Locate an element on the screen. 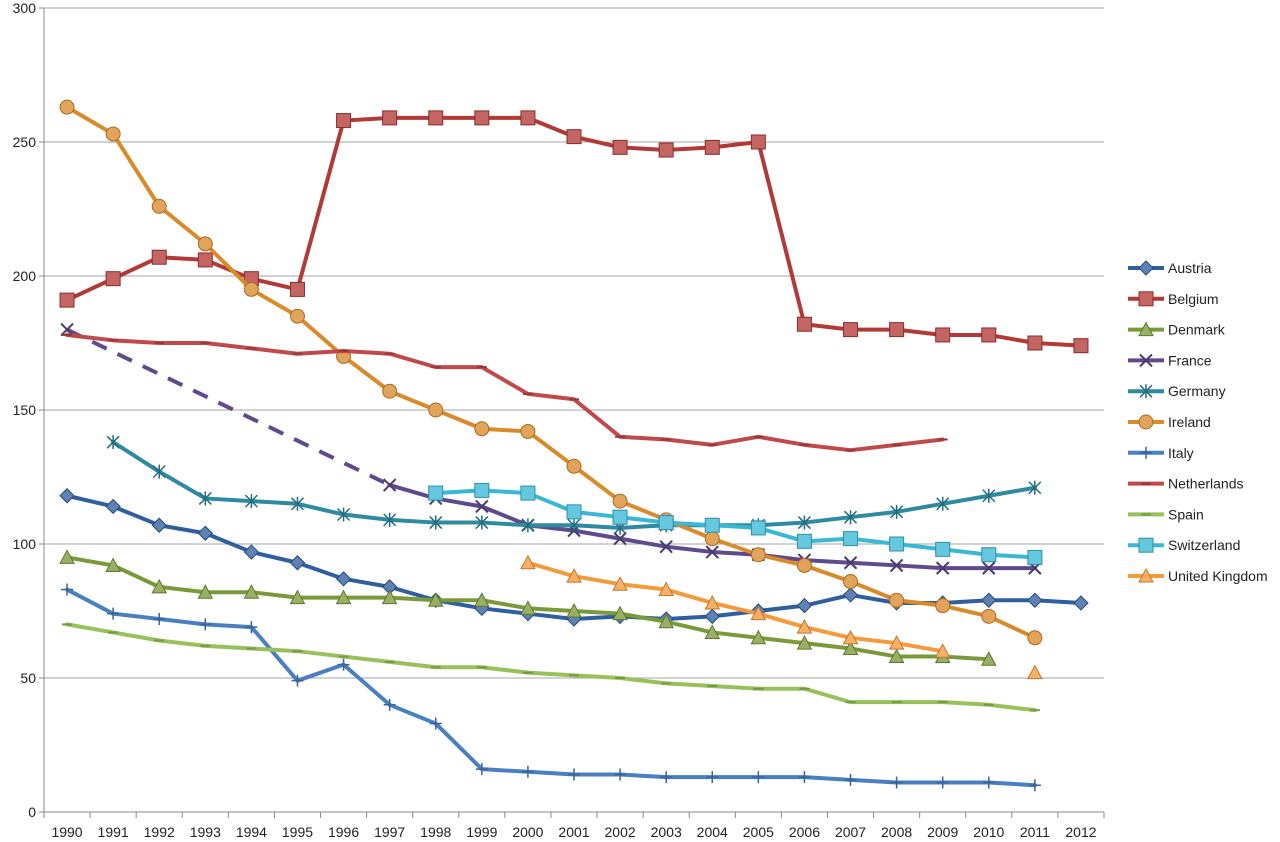 This screenshot has height=842, width=1280. x-tick-label: 2002 is located at coordinates (620, 832).